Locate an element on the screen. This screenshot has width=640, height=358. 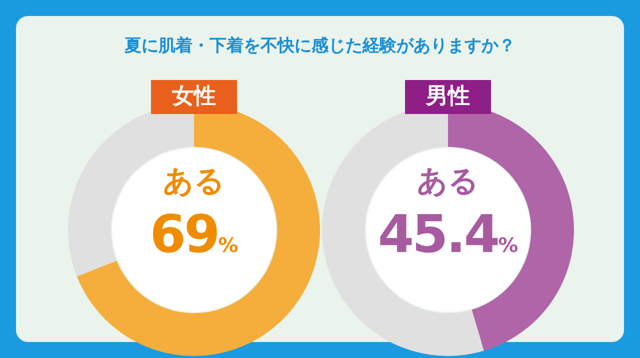
chart-title: 男性 is located at coordinates (448, 97).